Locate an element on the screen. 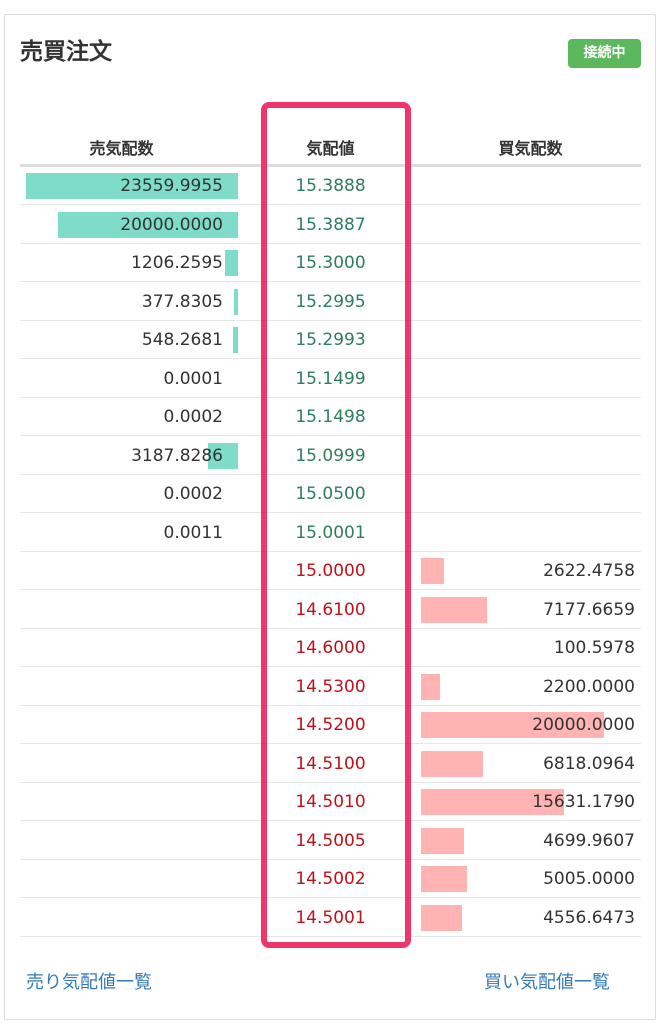 This screenshot has height=1024, width=661. ask-quantity: 0.0001 is located at coordinates (193, 378).